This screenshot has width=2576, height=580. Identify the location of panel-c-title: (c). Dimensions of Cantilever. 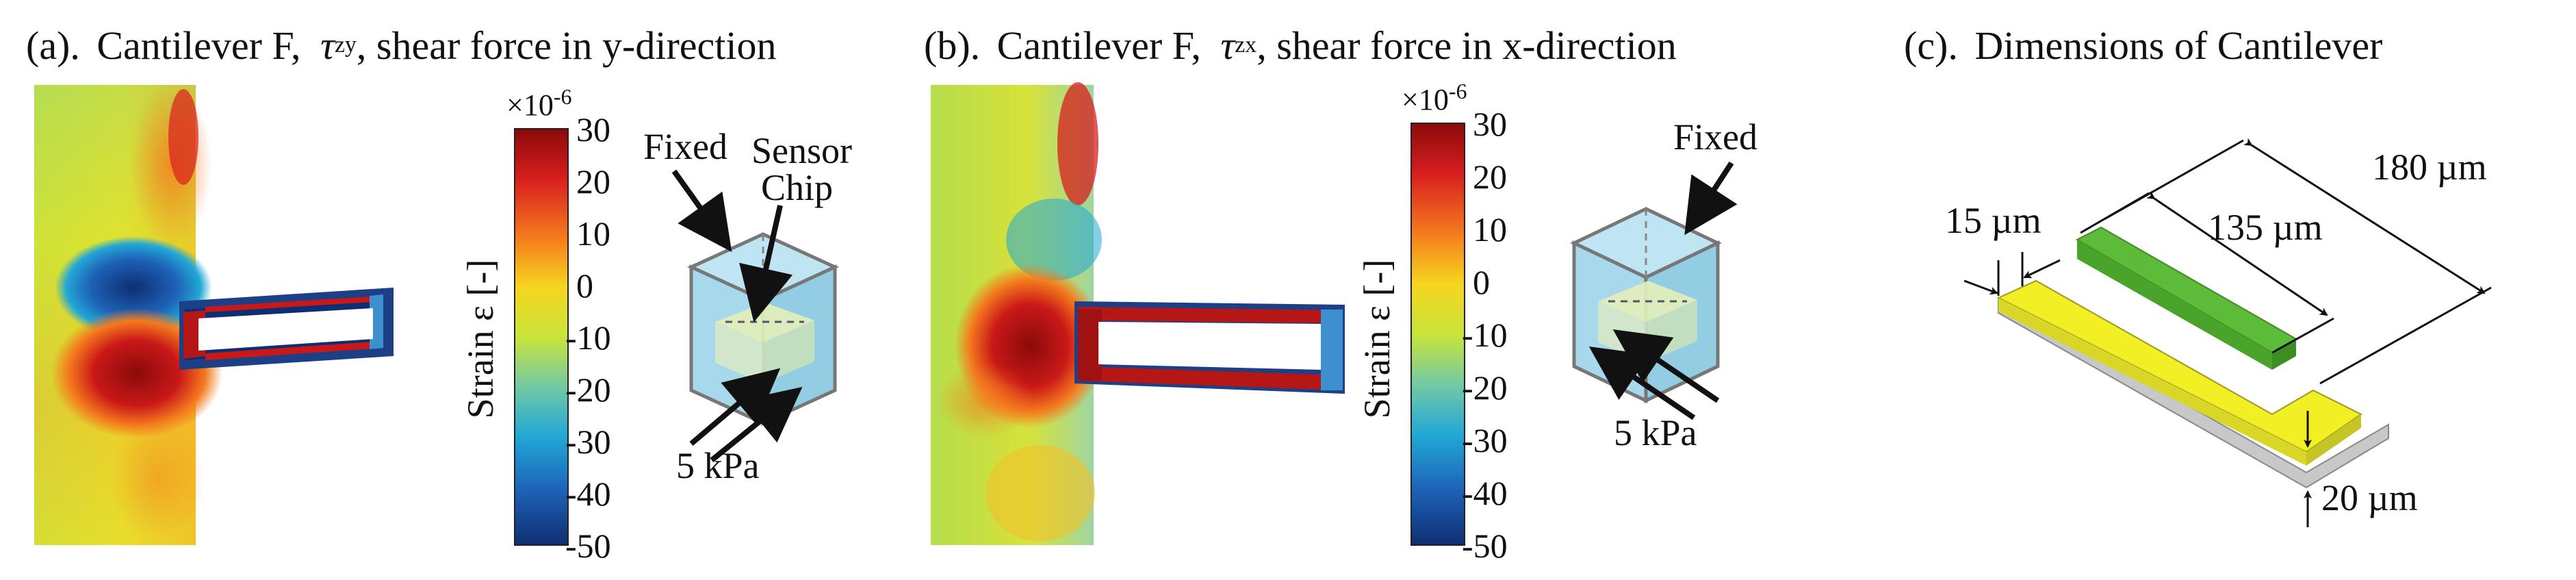
(2143, 45).